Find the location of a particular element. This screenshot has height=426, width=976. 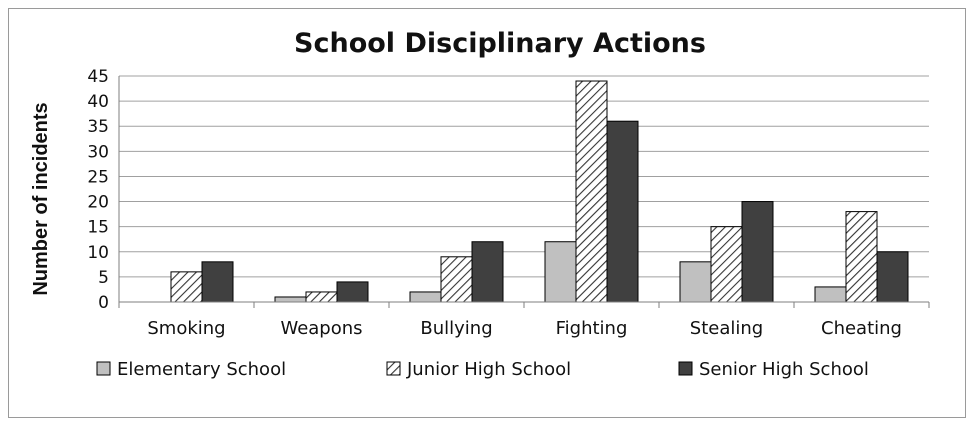

category-label: Bullying is located at coordinates (456, 328).